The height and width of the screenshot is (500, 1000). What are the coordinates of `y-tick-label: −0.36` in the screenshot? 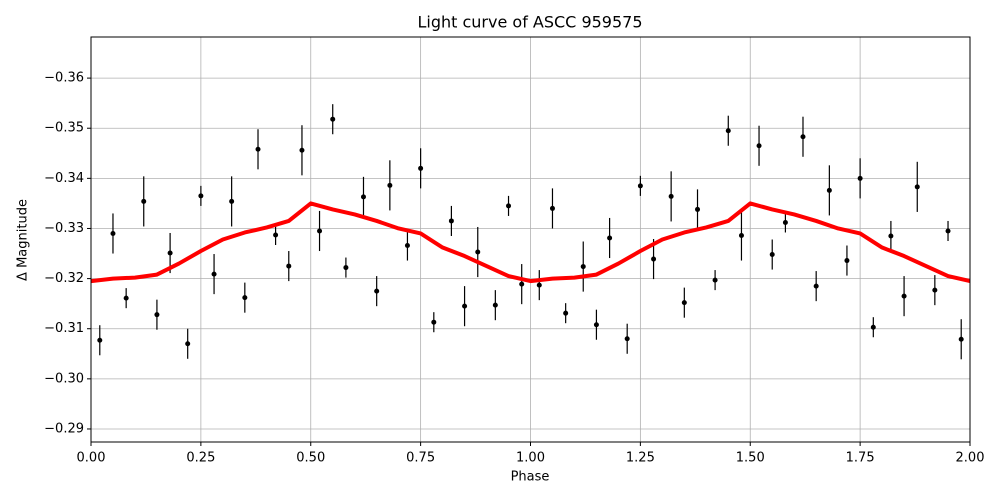 It's located at (64, 78).